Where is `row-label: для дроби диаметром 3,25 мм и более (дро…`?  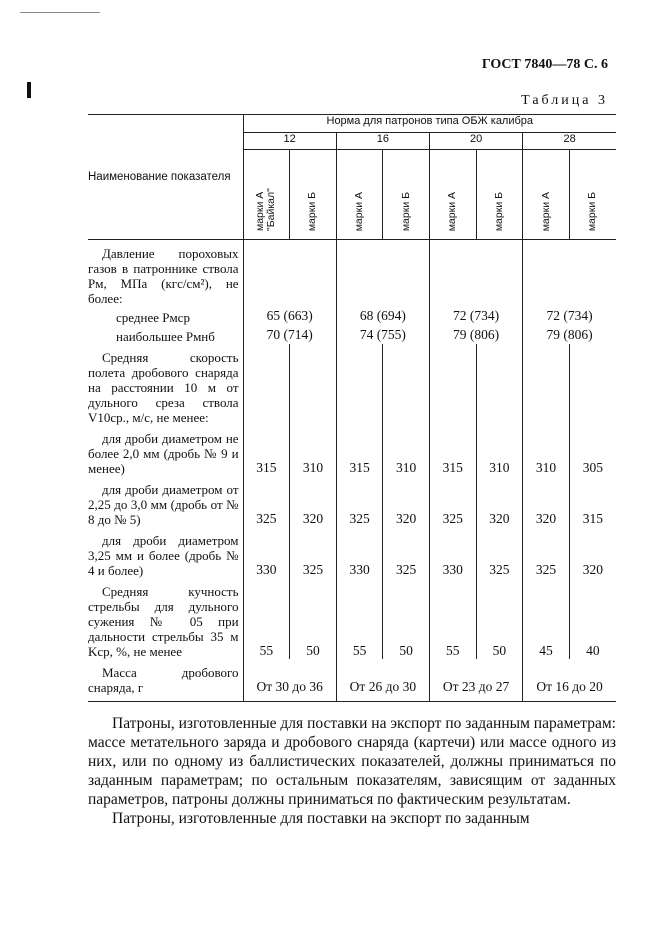 row-label: для дроби диаметром 3,25 мм и более (дро… is located at coordinates (163, 555).